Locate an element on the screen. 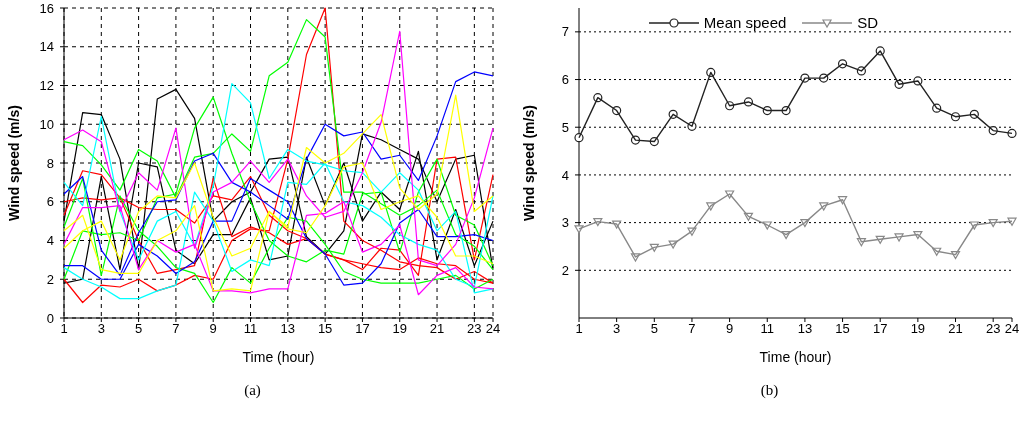  legend-label: SD is located at coordinates (868, 22).